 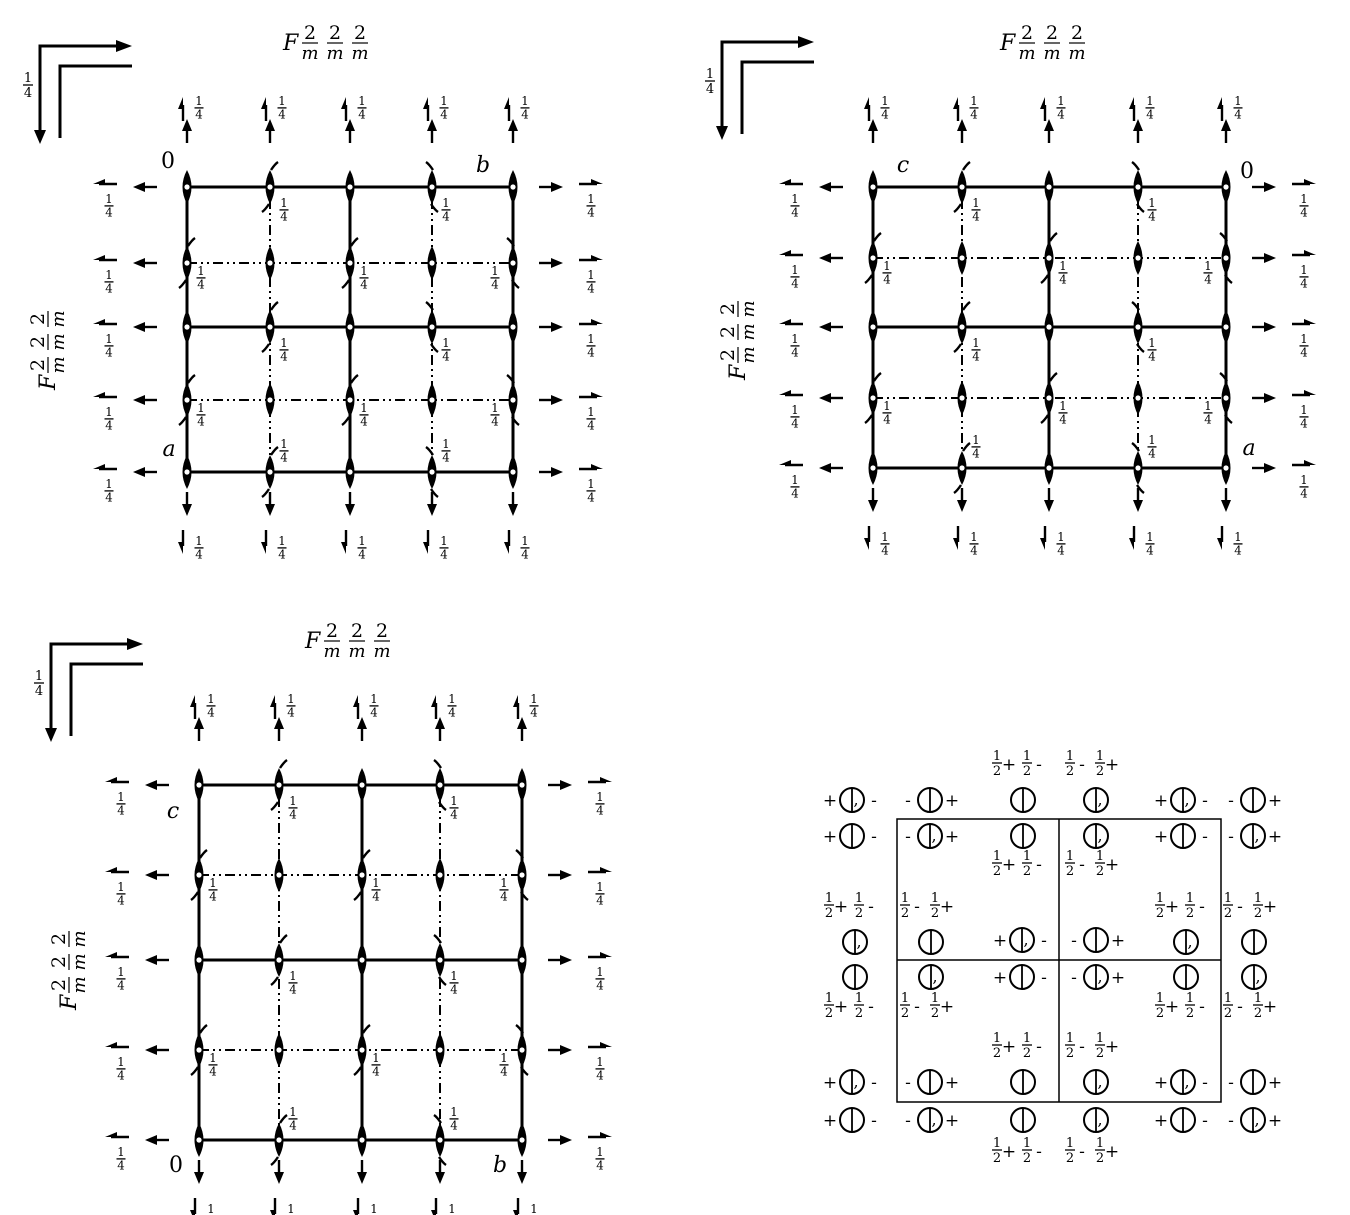 What do you see at coordinates (1100, 864) in the screenshot?
I see `half-height-label: 12` at bounding box center [1100, 864].